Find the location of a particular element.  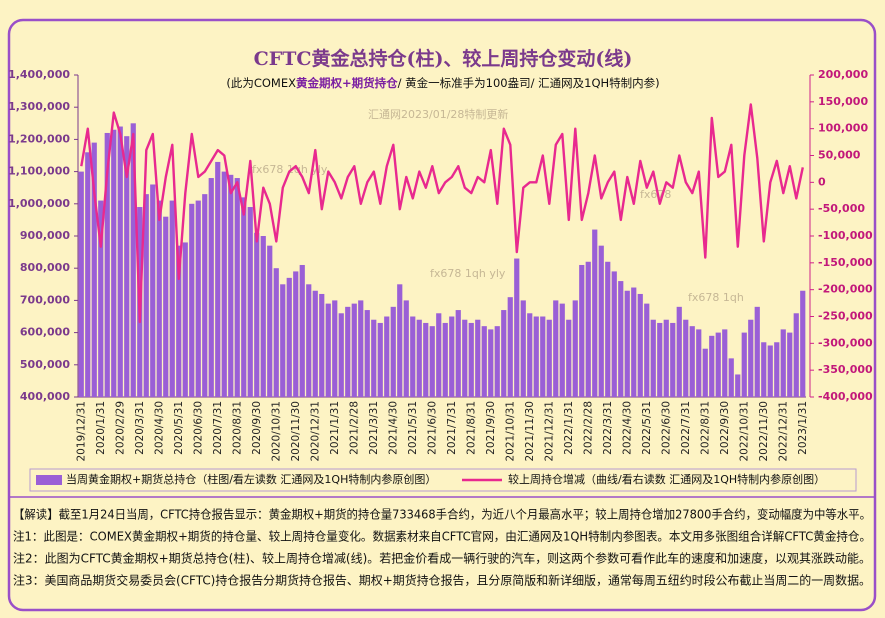

x-tick-label: 2020/5/31 is located at coordinates (179, 428).